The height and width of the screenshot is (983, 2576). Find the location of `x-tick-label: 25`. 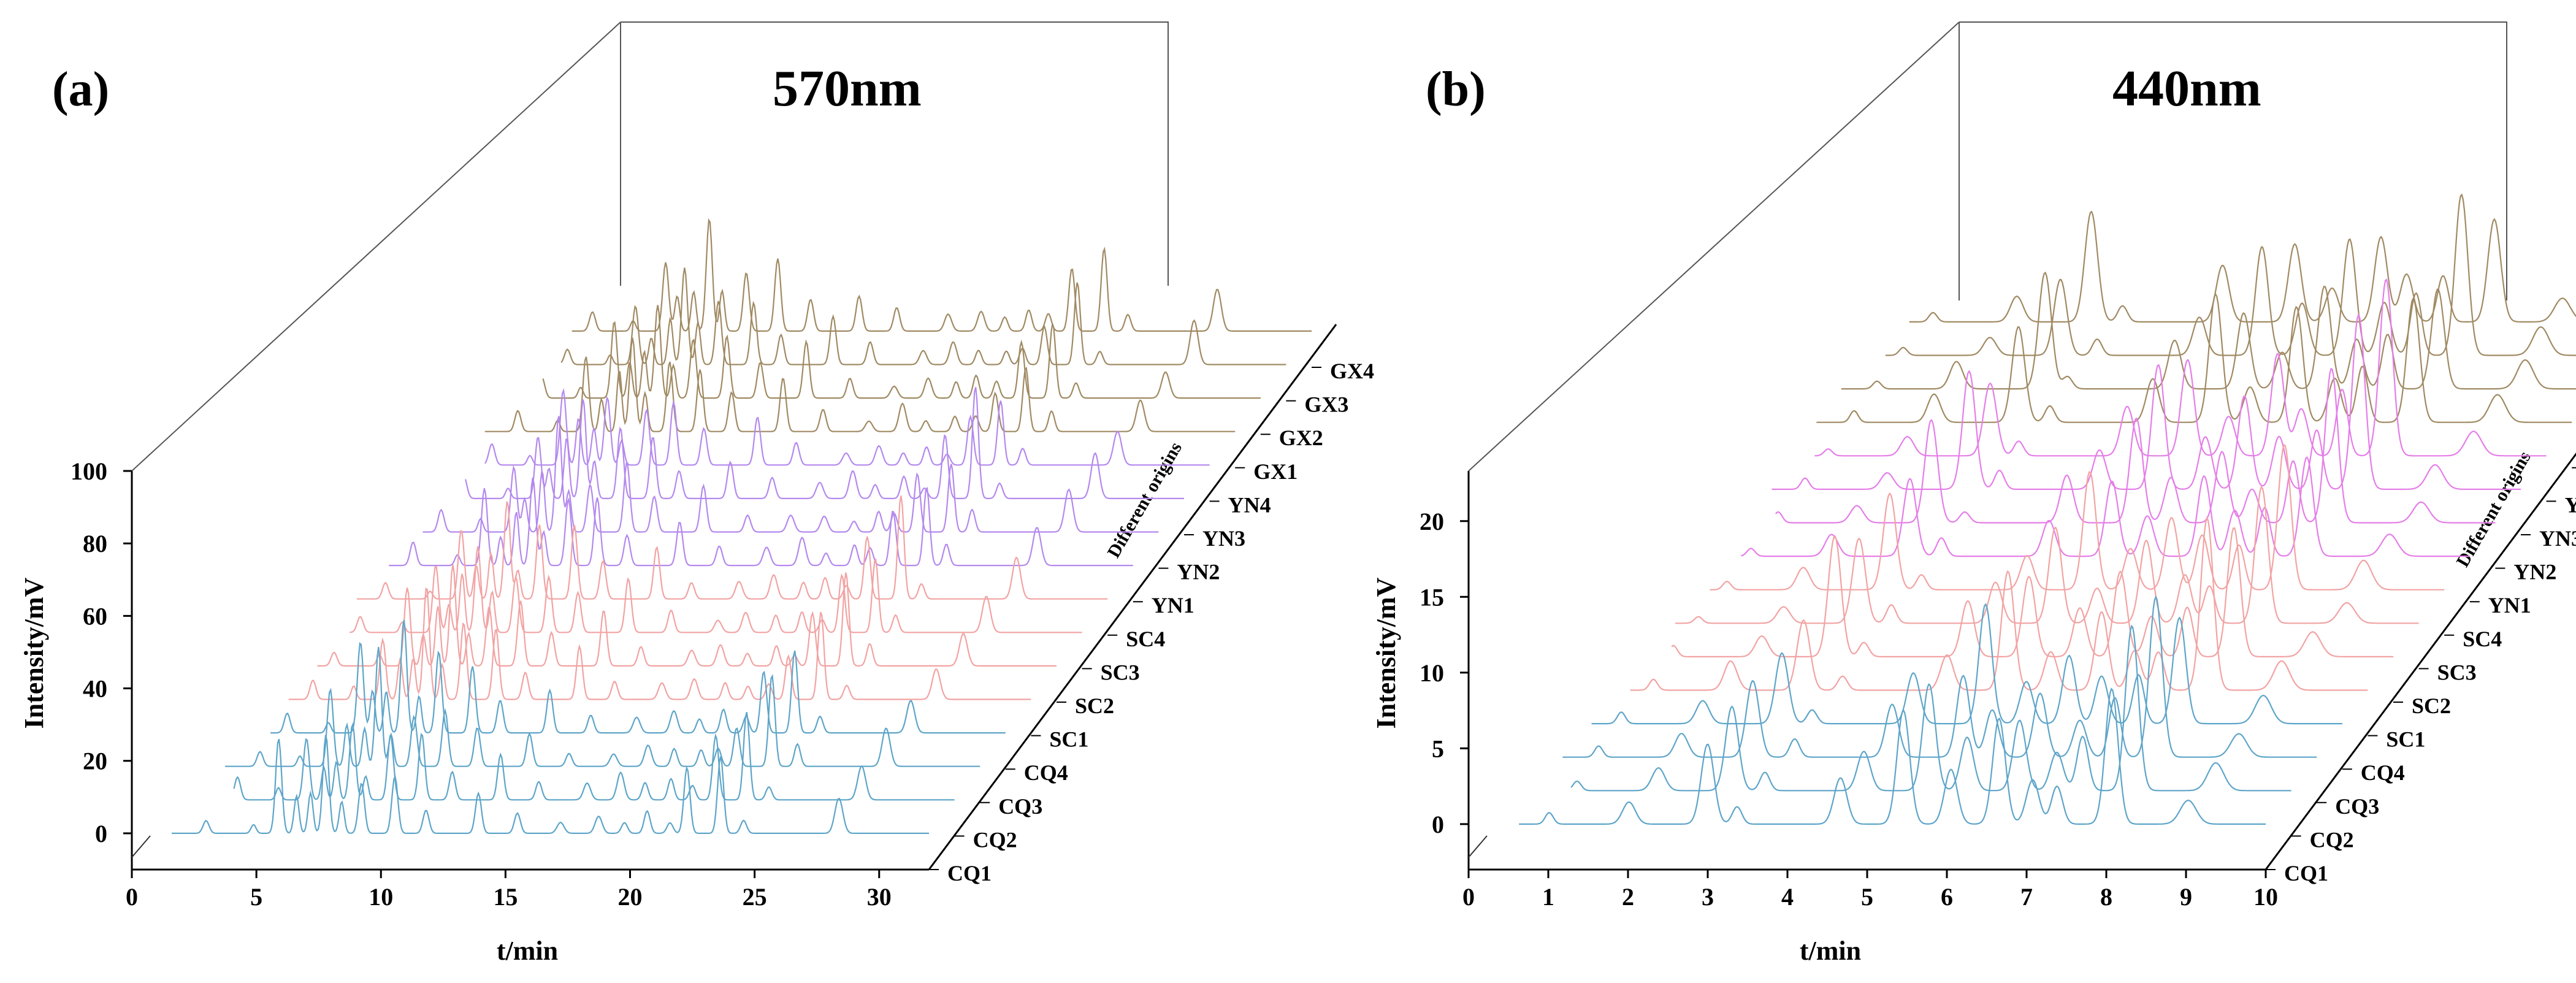

x-tick-label: 25 is located at coordinates (755, 897).